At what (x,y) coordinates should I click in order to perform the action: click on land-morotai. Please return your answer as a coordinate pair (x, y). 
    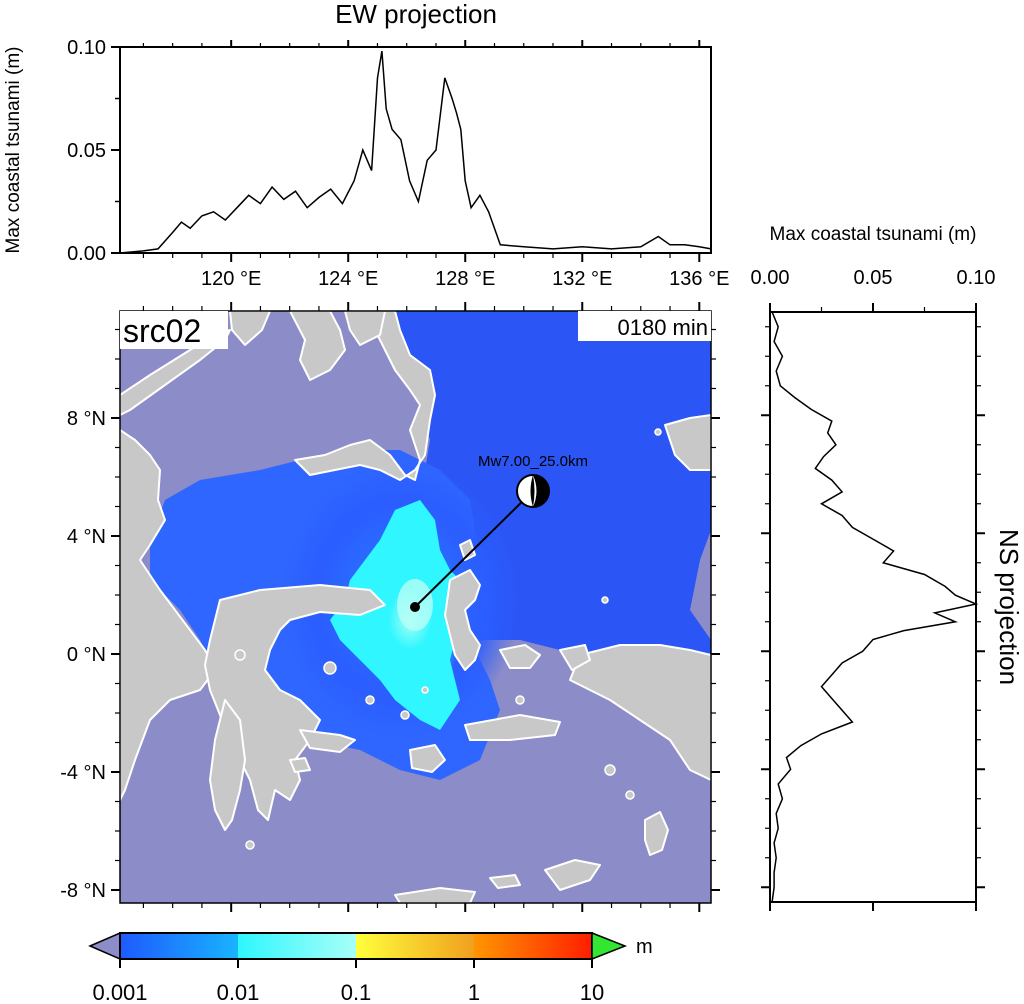
    Looking at the image, I should click on (467, 550).